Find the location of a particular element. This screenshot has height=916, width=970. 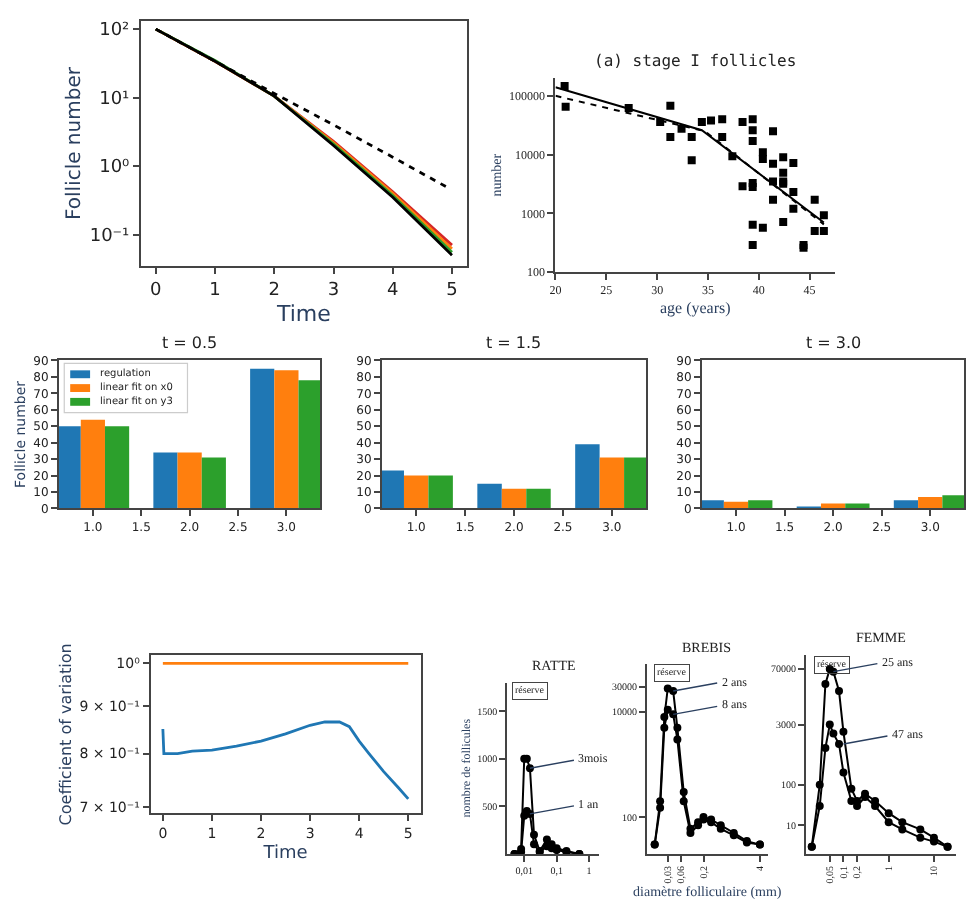

y-tick-label: 10¹ is located at coordinates (115, 99).